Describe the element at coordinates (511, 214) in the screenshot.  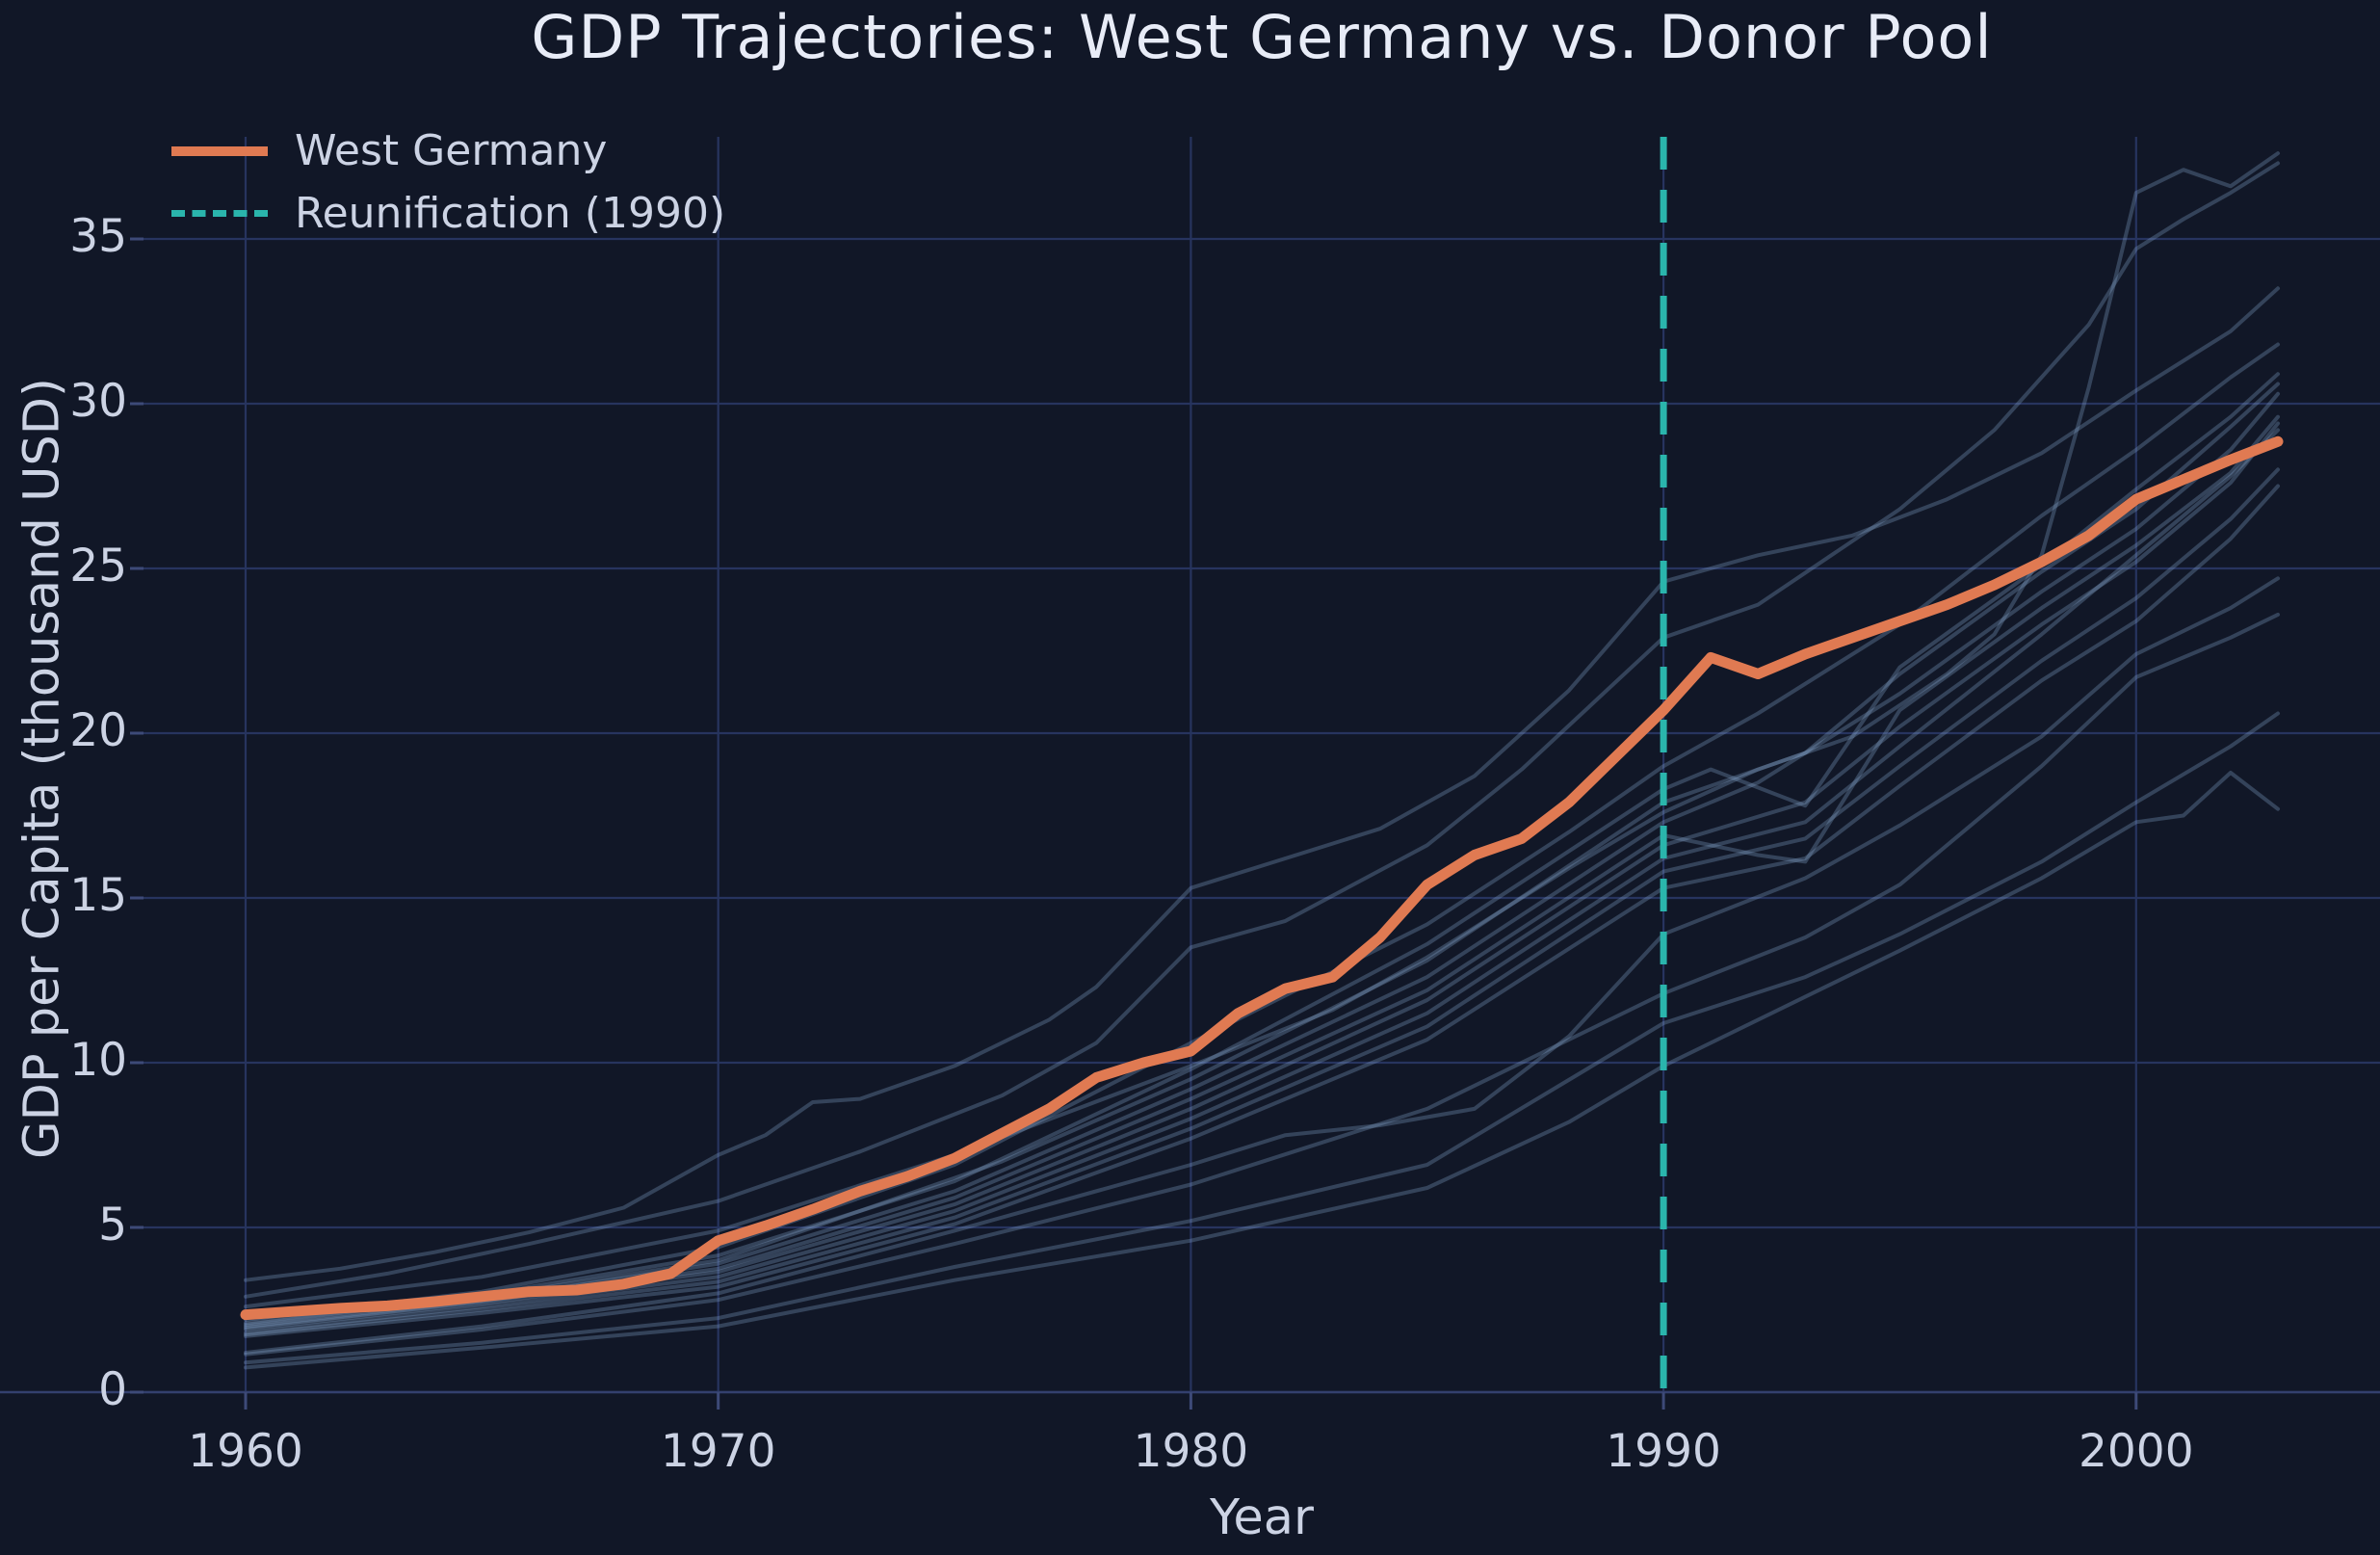
I see `legend-label: Reunification (1990)` at that location.